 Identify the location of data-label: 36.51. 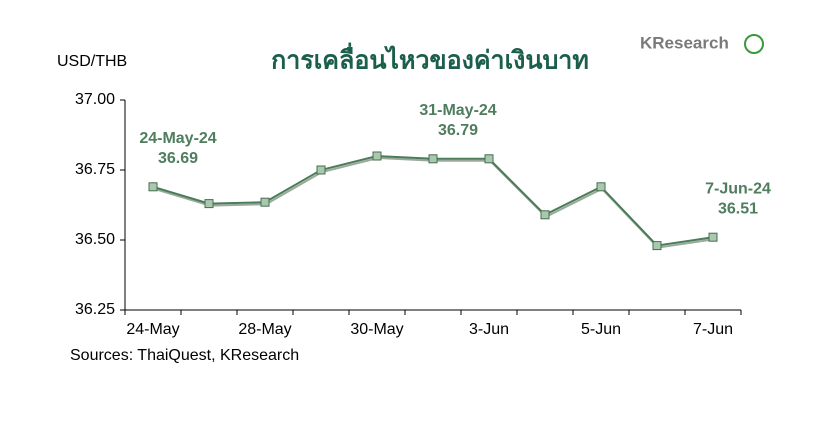
(738, 208).